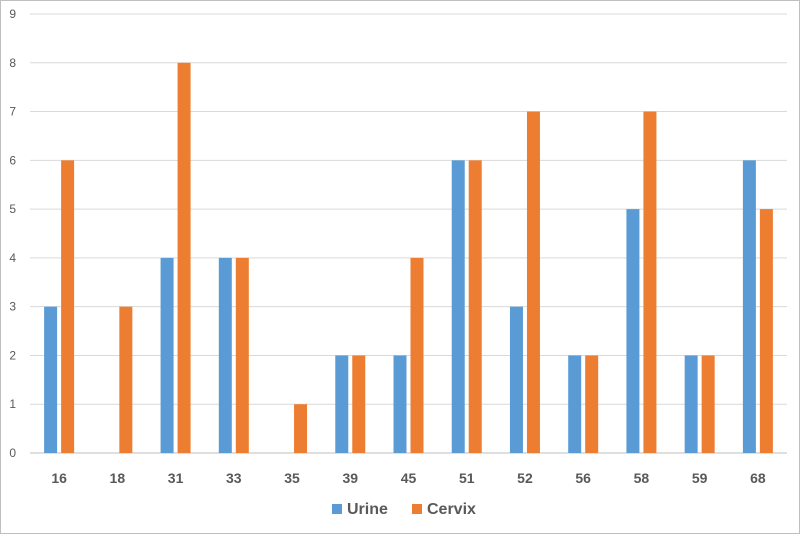  What do you see at coordinates (525, 478) in the screenshot?
I see `x-tick-label: 52` at bounding box center [525, 478].